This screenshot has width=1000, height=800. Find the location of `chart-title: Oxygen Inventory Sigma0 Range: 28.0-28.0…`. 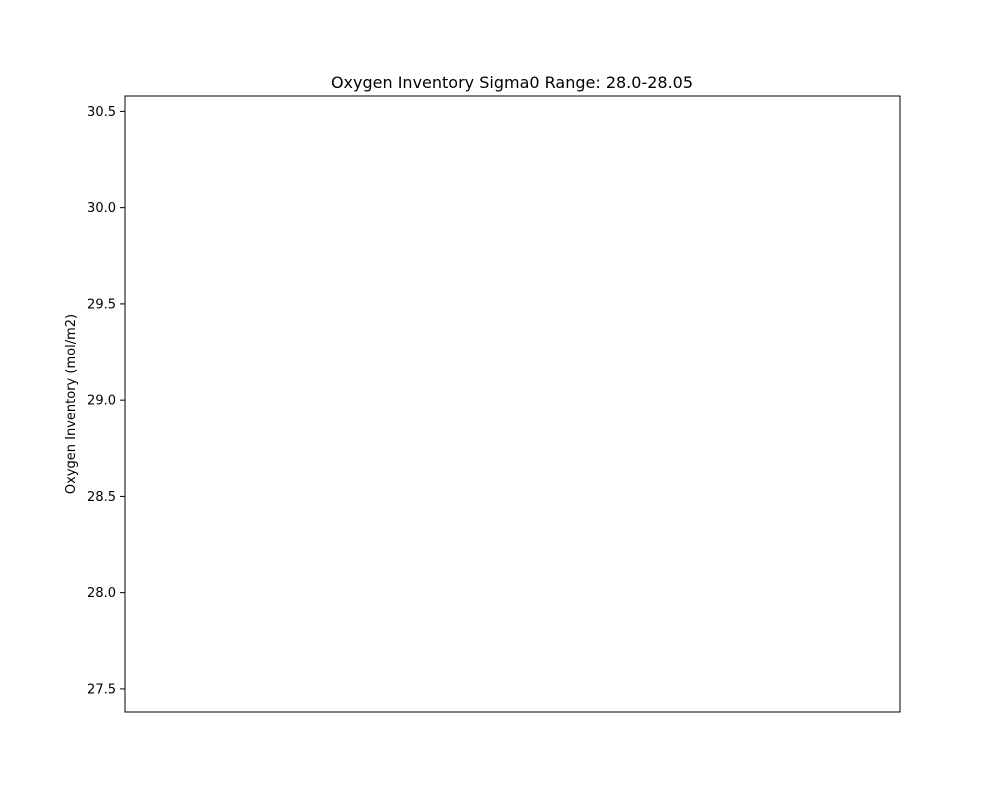

chart-title: Oxygen Inventory Sigma0 Range: 28.0-28.0… is located at coordinates (512, 82).